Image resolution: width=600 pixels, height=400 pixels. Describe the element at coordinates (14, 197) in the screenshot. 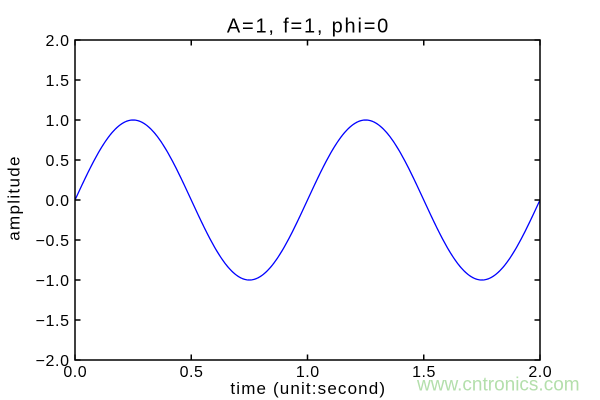

I see `svg-text: amplitude` at that location.